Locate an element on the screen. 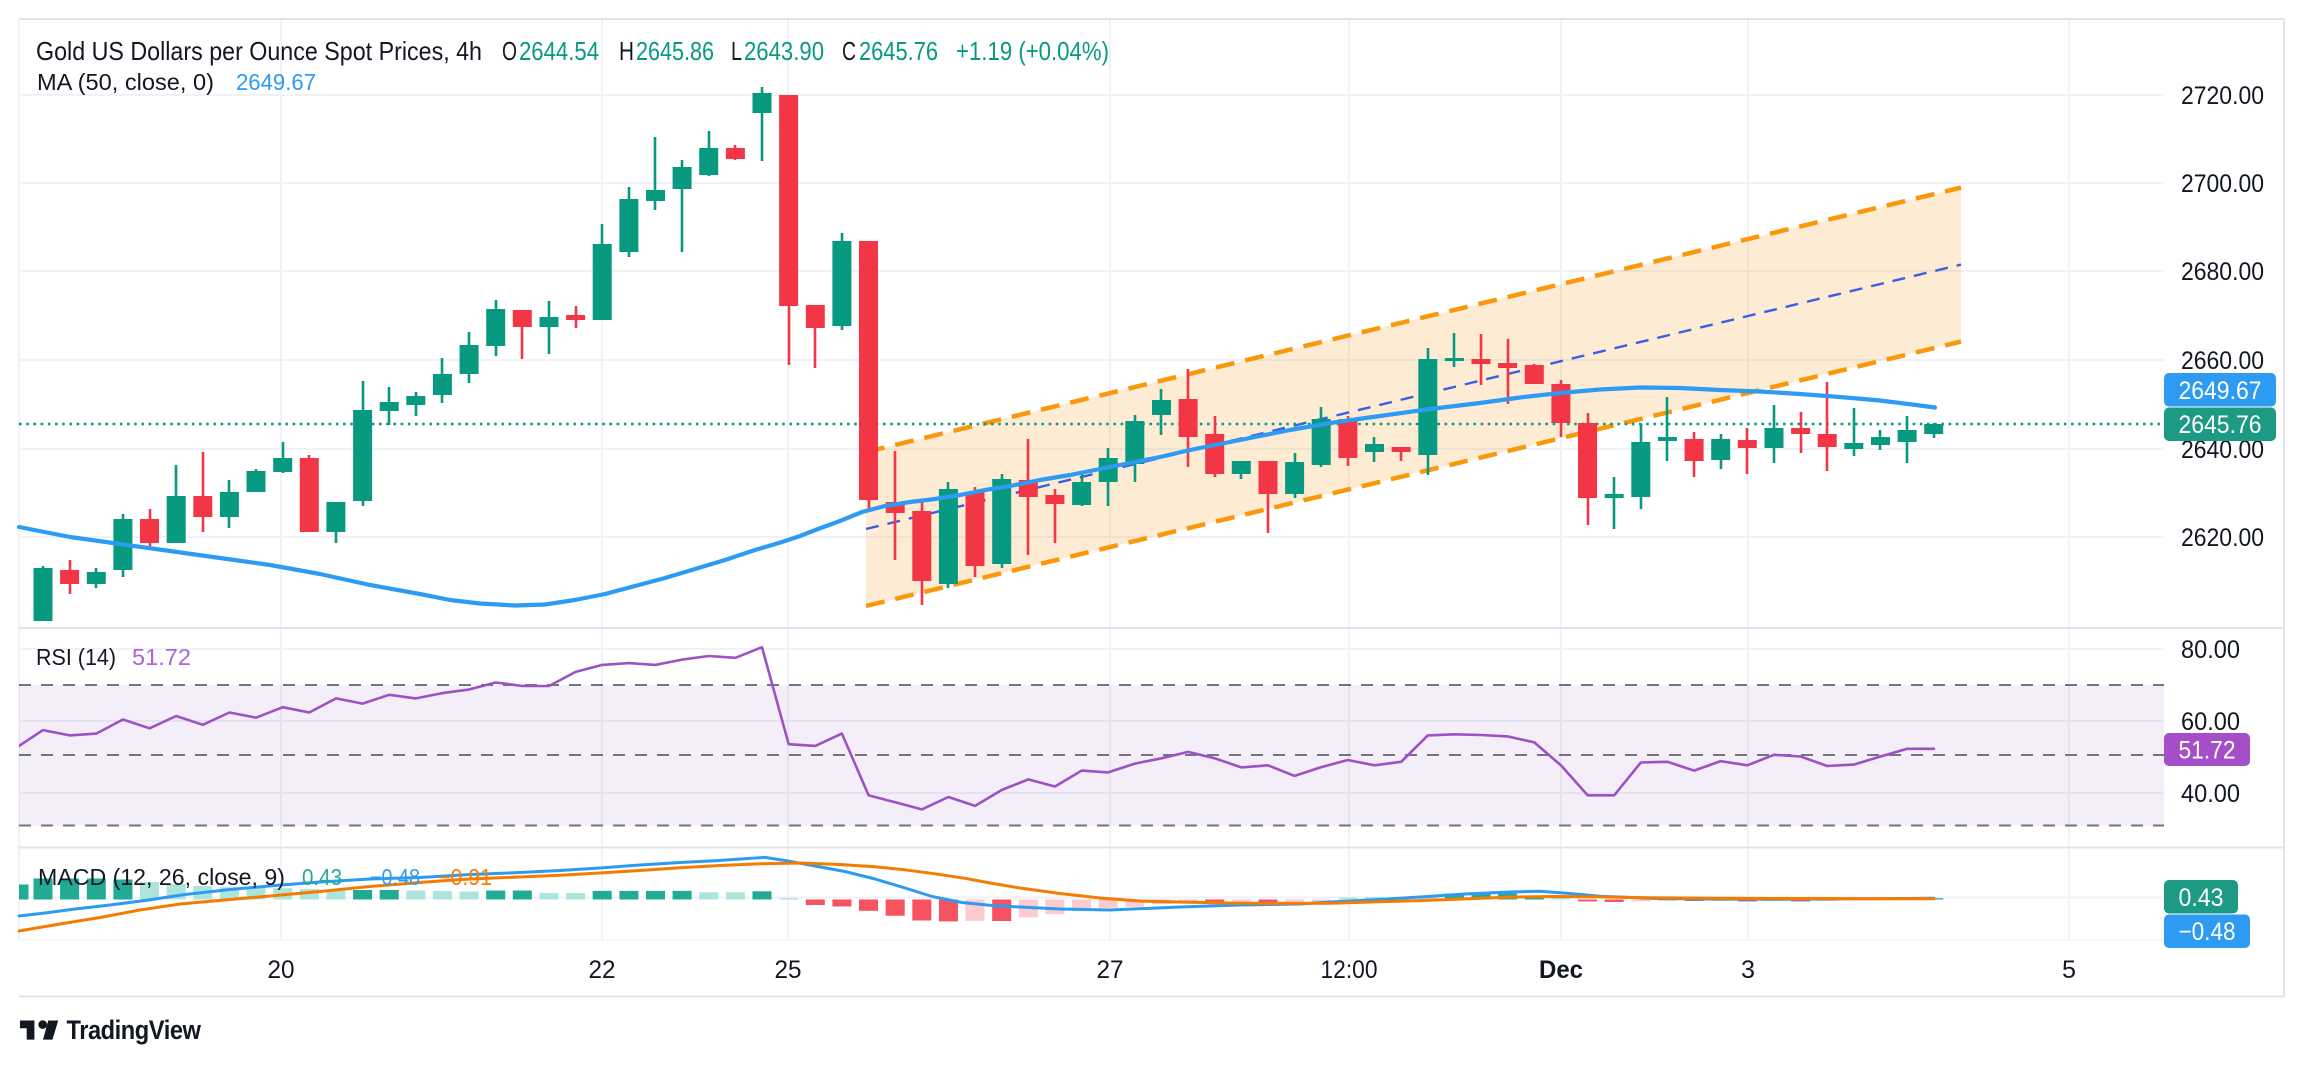 Image resolution: width=2304 pixels, height=1071 pixels. svg-text: MACD (12, 26, close, 9) is located at coordinates (161, 877).